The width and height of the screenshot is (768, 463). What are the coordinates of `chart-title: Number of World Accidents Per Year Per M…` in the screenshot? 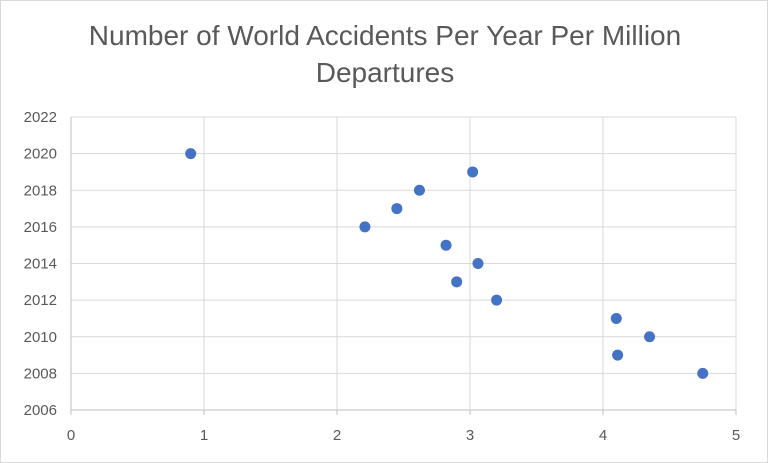 It's located at (385, 54).